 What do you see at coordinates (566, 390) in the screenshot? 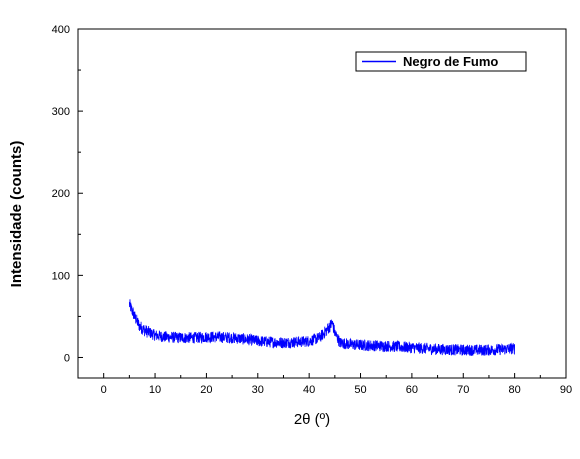
I see `x-tick-label: 90` at bounding box center [566, 390].